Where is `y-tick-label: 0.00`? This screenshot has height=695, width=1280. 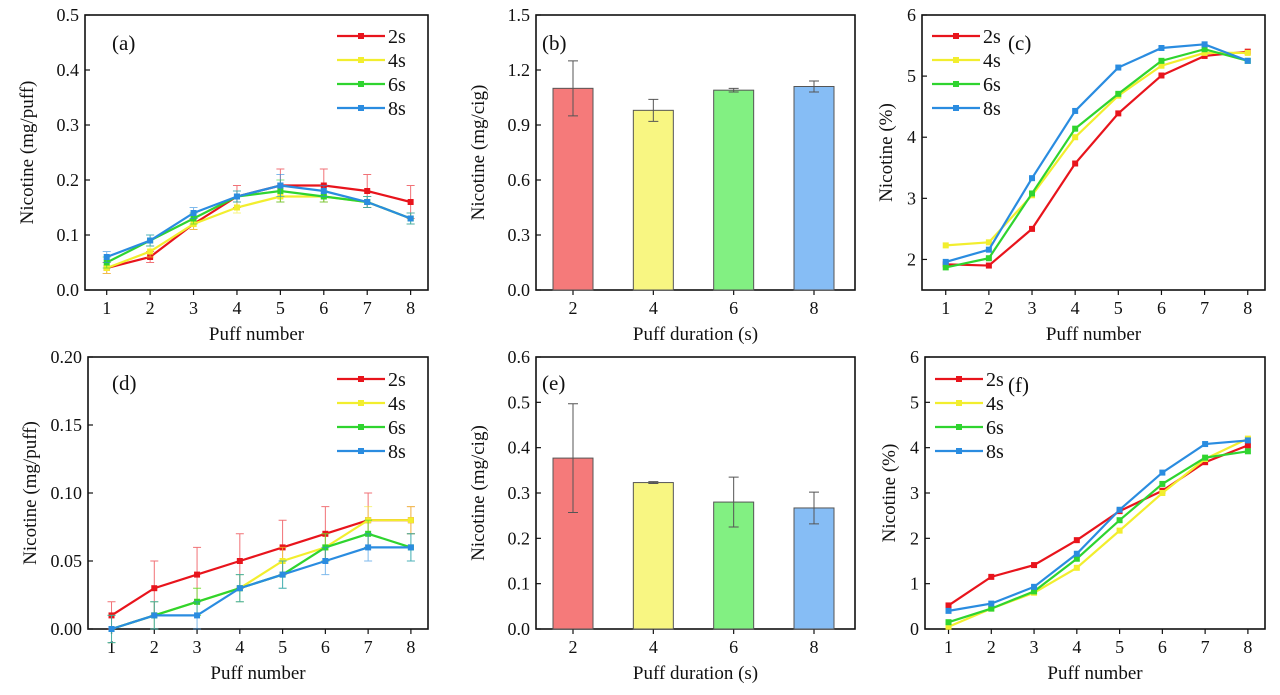 y-tick-label: 0.00 is located at coordinates (67, 629).